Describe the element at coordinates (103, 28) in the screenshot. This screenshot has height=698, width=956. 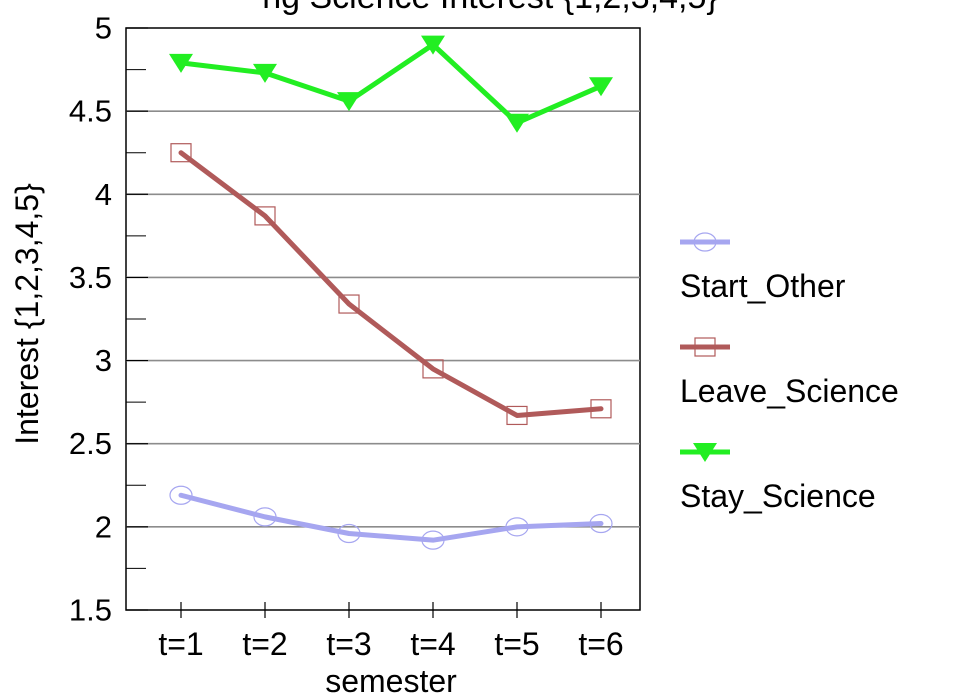
I see `y-tick-label: 5` at that location.